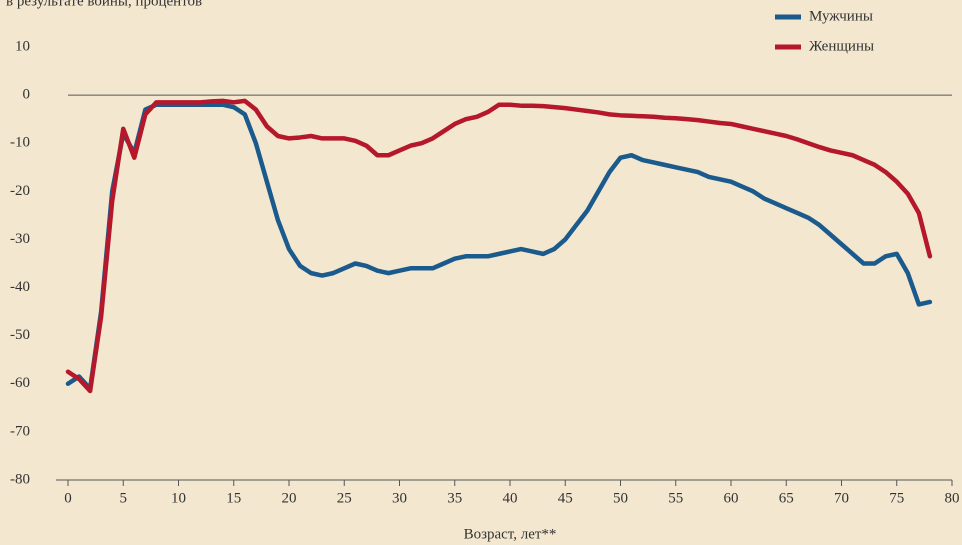 The height and width of the screenshot is (545, 962). What do you see at coordinates (233, 498) in the screenshot?
I see `x-tick-label: 15` at bounding box center [233, 498].